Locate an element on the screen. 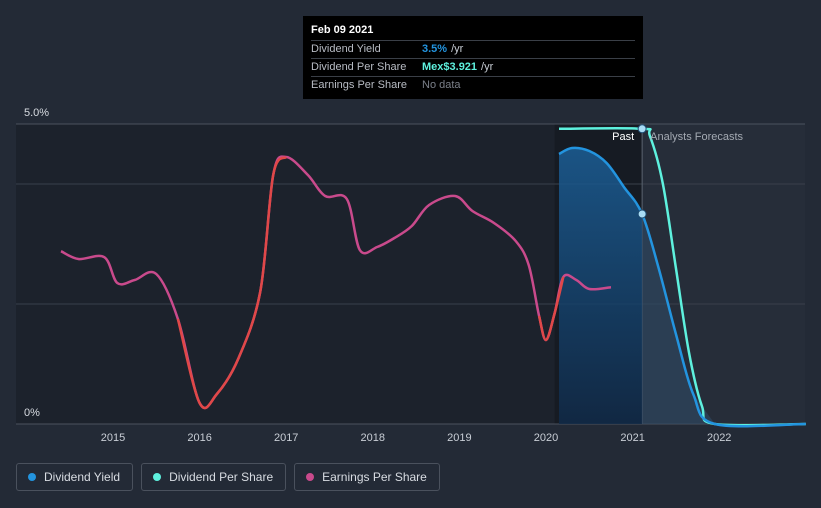 Image resolution: width=821 pixels, height=508 pixels. tooltip-value: 3.5% is located at coordinates (435, 49).